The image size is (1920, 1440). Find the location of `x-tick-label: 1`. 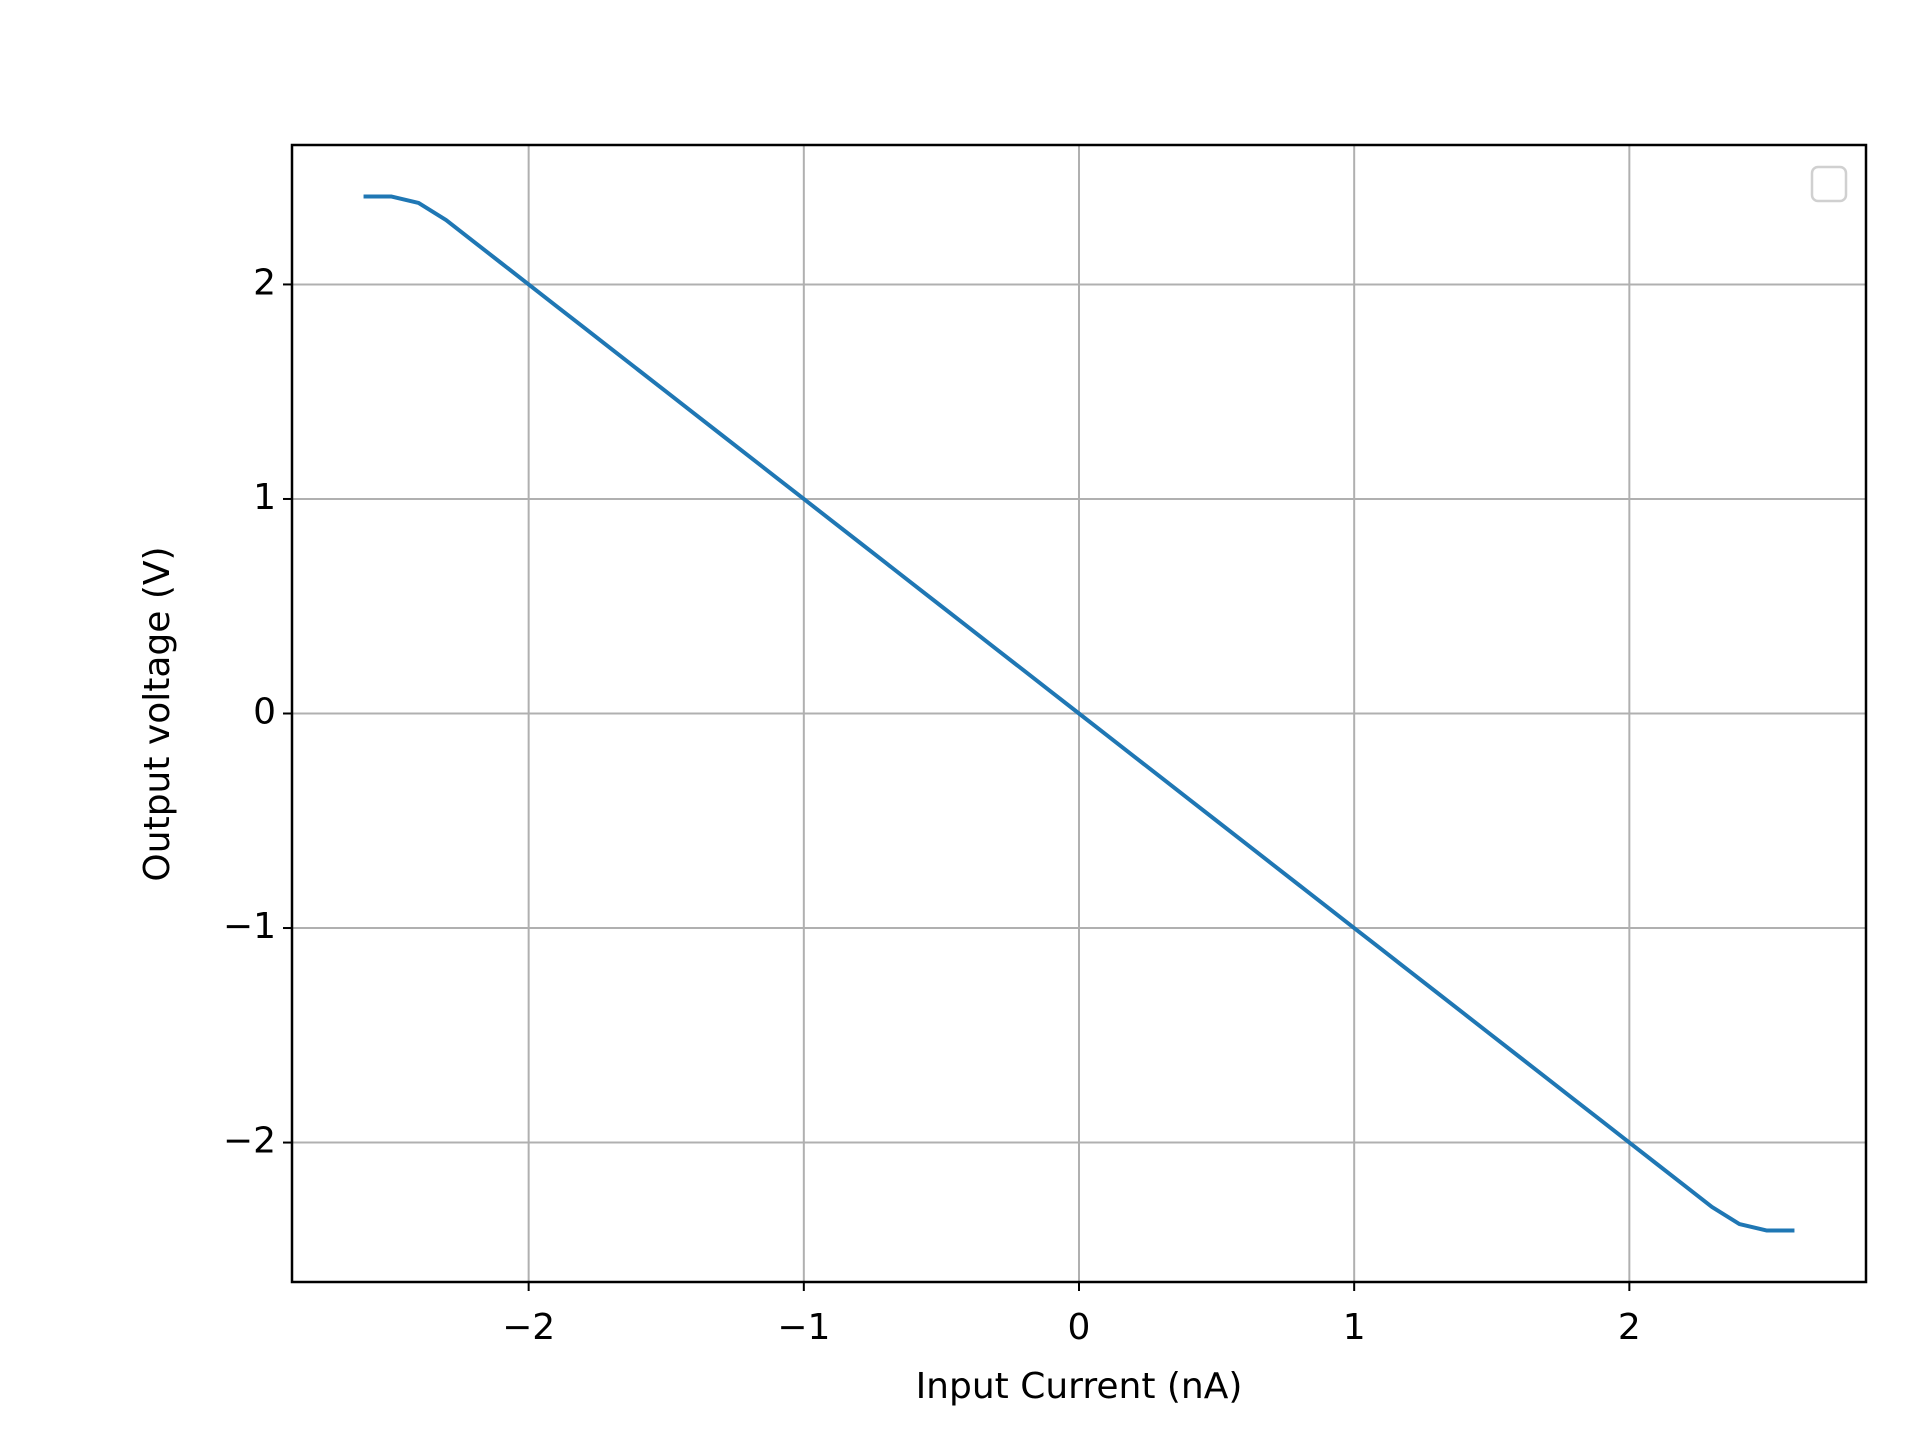

x-tick-label: 1 is located at coordinates (1354, 1327).